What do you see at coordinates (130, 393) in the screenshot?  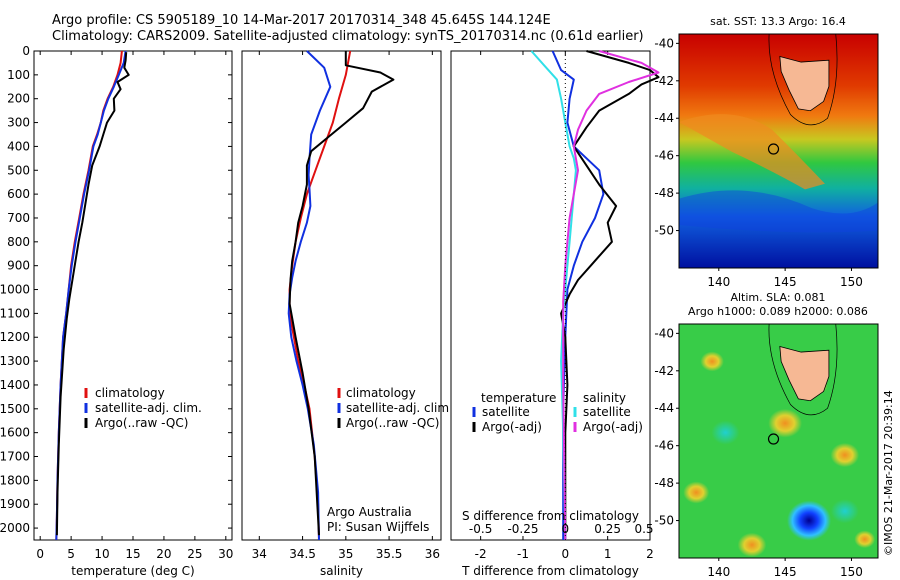 I see `legend-label: climatology` at bounding box center [130, 393].